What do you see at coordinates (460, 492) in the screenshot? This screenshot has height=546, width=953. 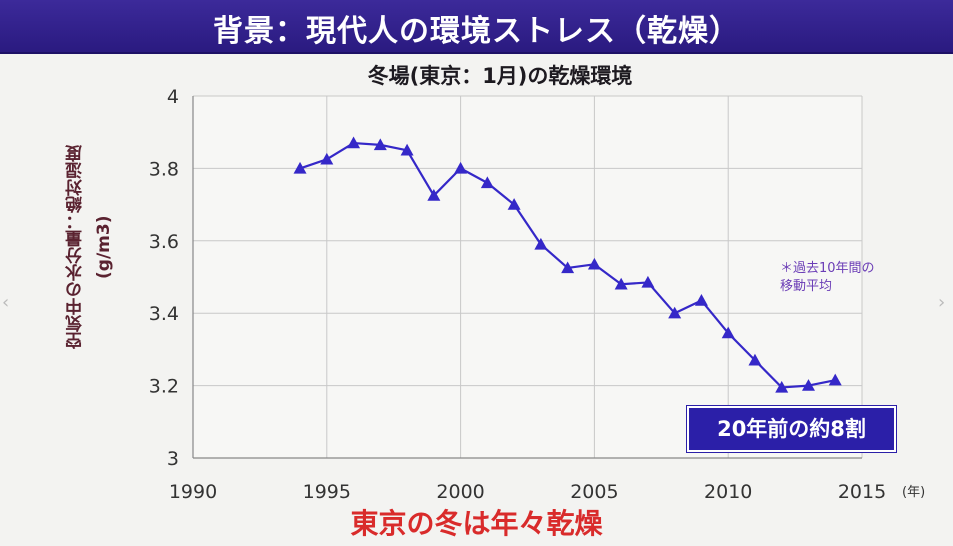 I see `x-tick-label: 2000` at bounding box center [460, 492].